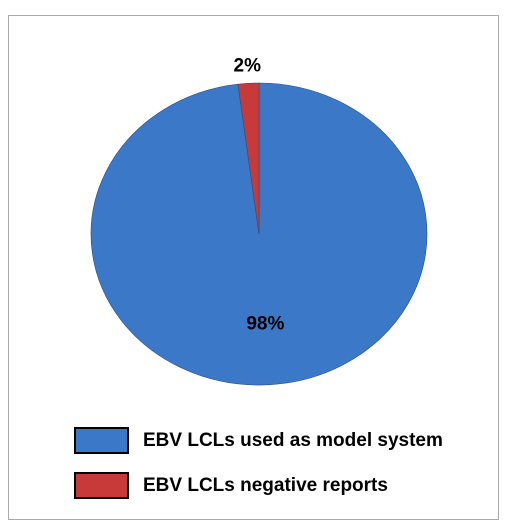 The width and height of the screenshot is (509, 521). What do you see at coordinates (293, 440) in the screenshot?
I see `legend-label: EBV LCLs used as model system` at bounding box center [293, 440].